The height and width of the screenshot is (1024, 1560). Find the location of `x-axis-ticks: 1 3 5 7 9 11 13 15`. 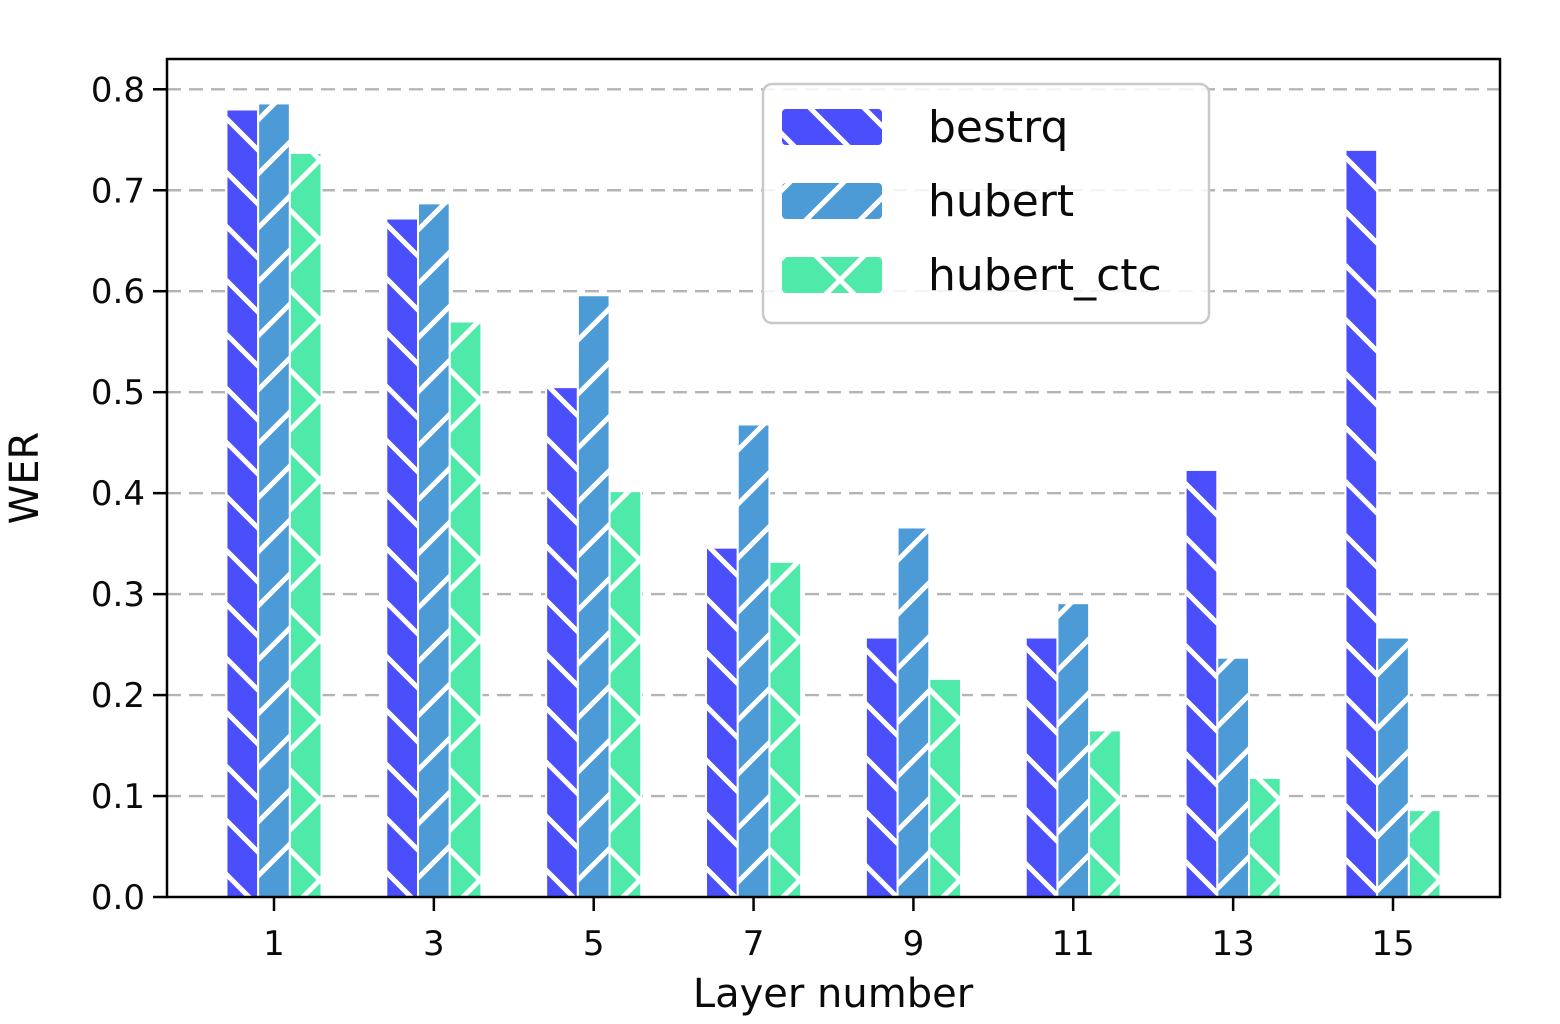

x-axis-ticks: 1 3 5 7 9 11 13 15 is located at coordinates (839, 930).